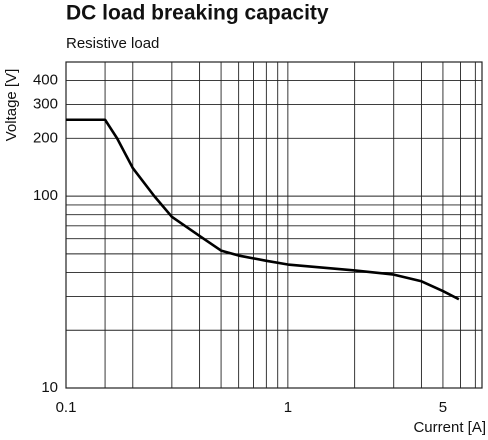 The width and height of the screenshot is (488, 440). What do you see at coordinates (49, 387) in the screenshot?
I see `y-tick-label: 10` at bounding box center [49, 387].